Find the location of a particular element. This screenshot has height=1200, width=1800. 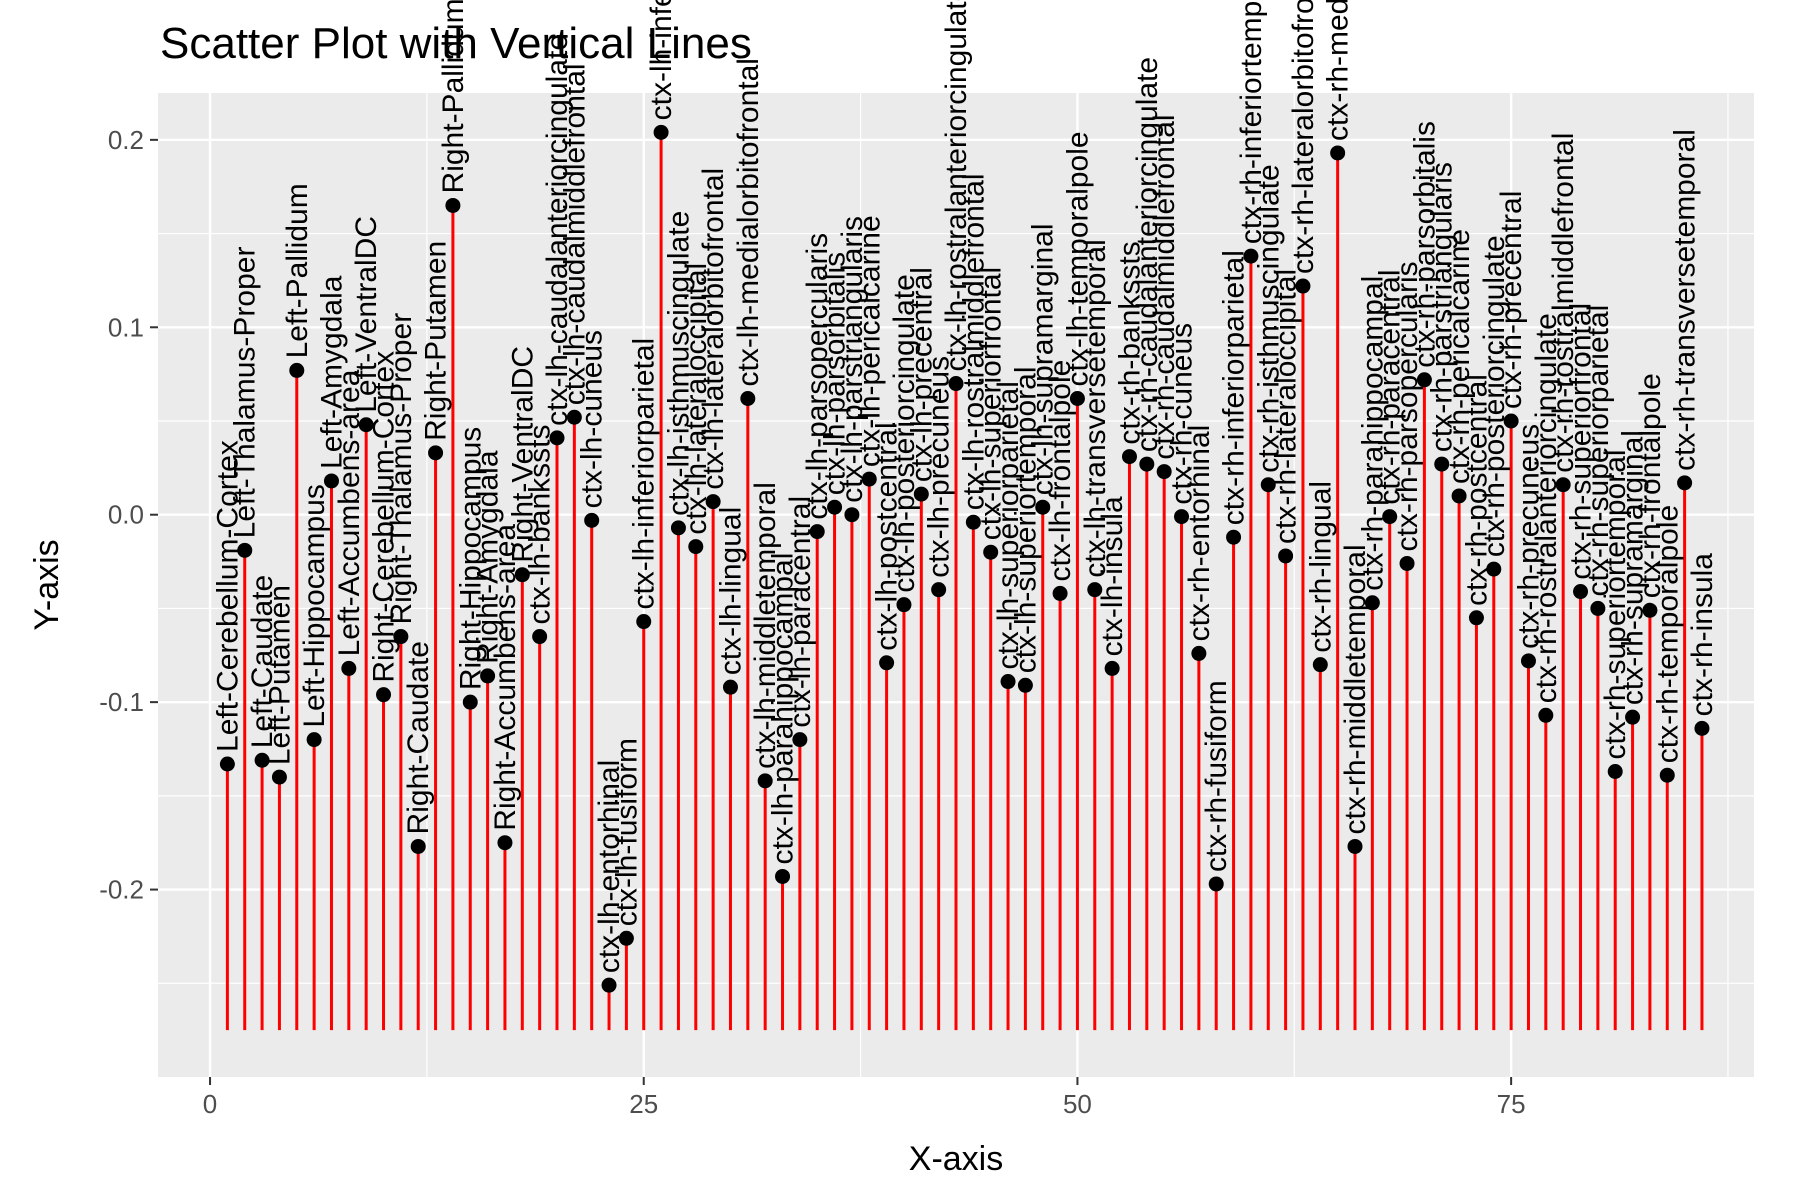

y-tick-label: -0.1 is located at coordinates (121, 702).